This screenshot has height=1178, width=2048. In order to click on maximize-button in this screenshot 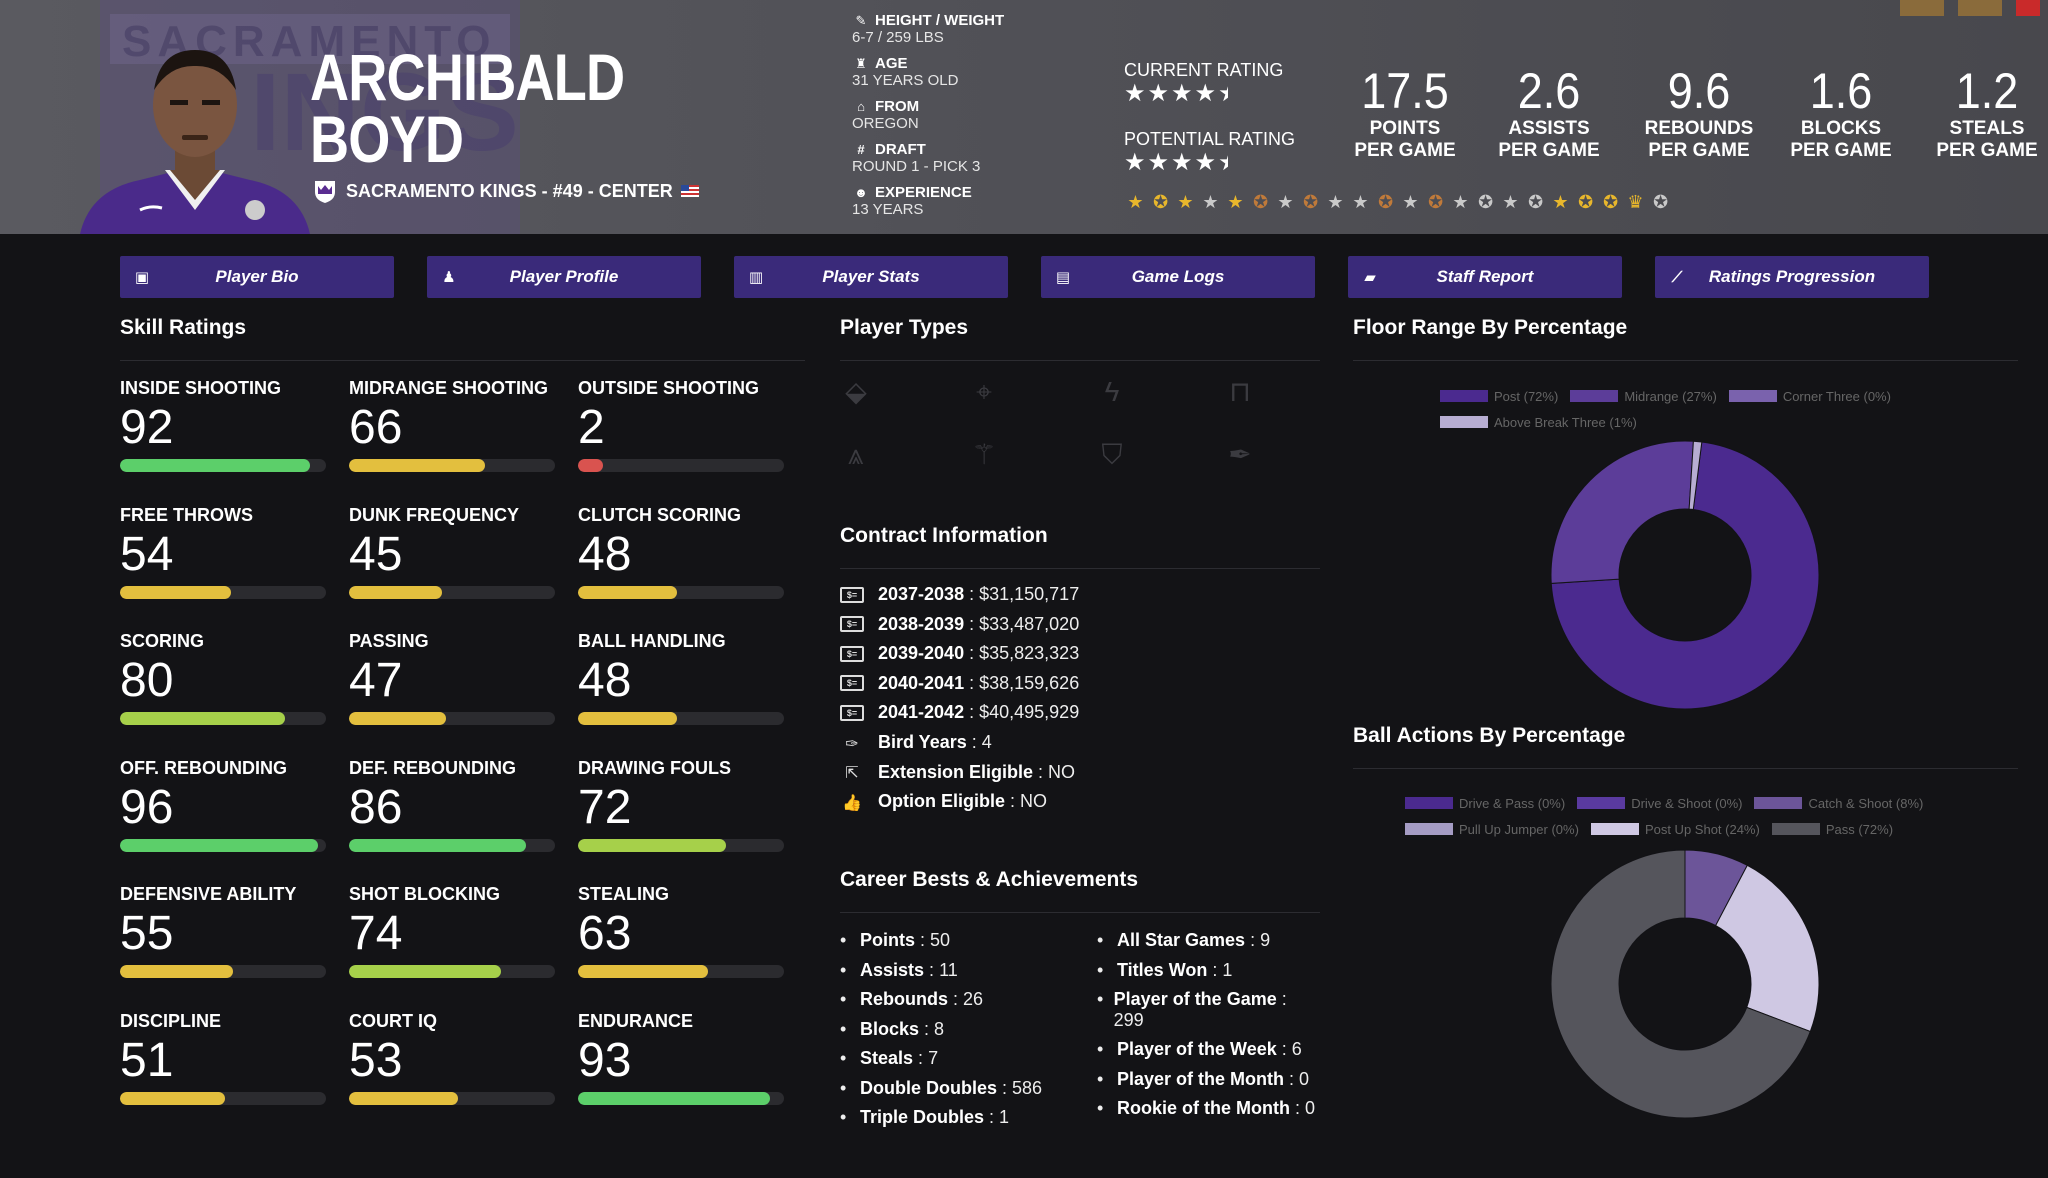, I will do `click(1980, 8)`.